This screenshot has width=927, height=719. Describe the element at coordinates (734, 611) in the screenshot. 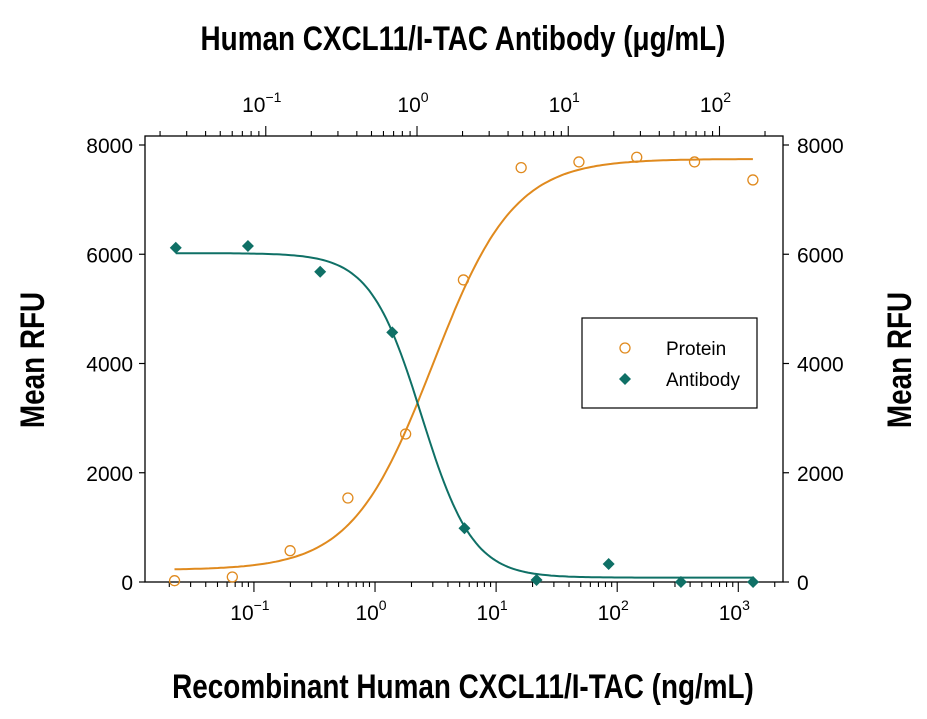

I see `x-bottom-tick-label: 10³` at that location.